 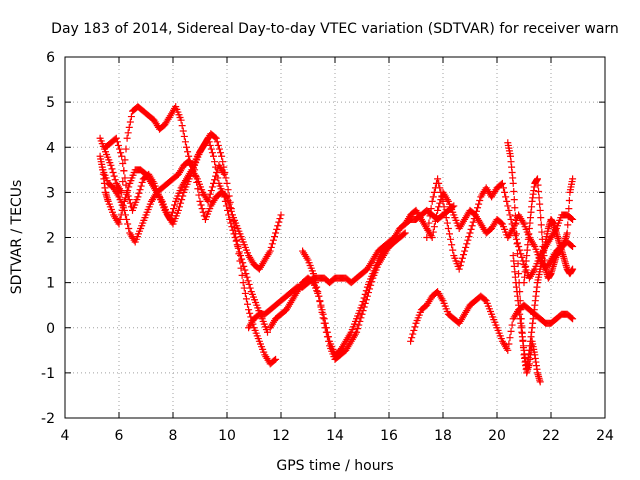 What do you see at coordinates (605, 436) in the screenshot?
I see `x-tick-label: 24` at bounding box center [605, 436].